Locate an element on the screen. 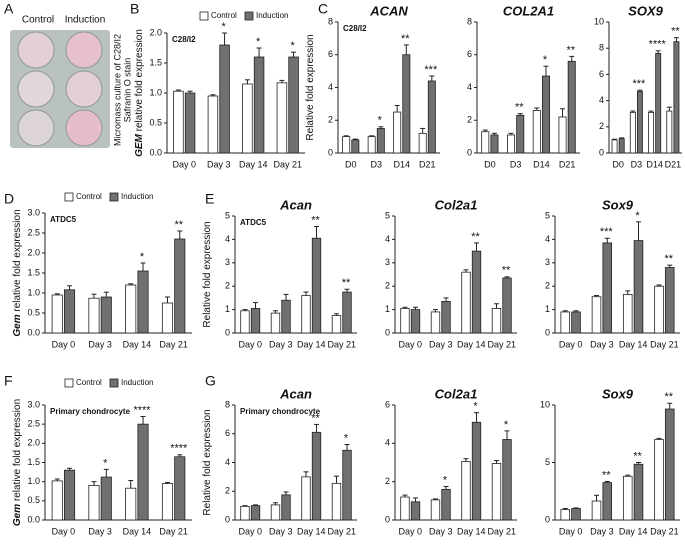  x-tick-label: Day 0 is located at coordinates (571, 531).